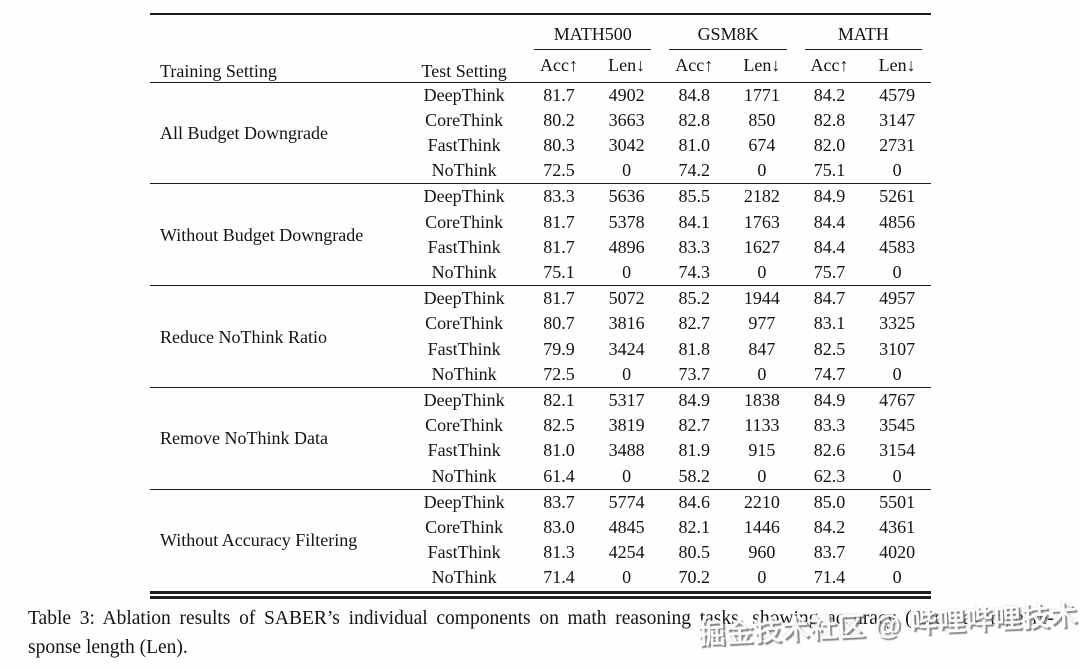 The width and height of the screenshot is (1080, 669). I want to click on value-cell: 4845, so click(626, 526).